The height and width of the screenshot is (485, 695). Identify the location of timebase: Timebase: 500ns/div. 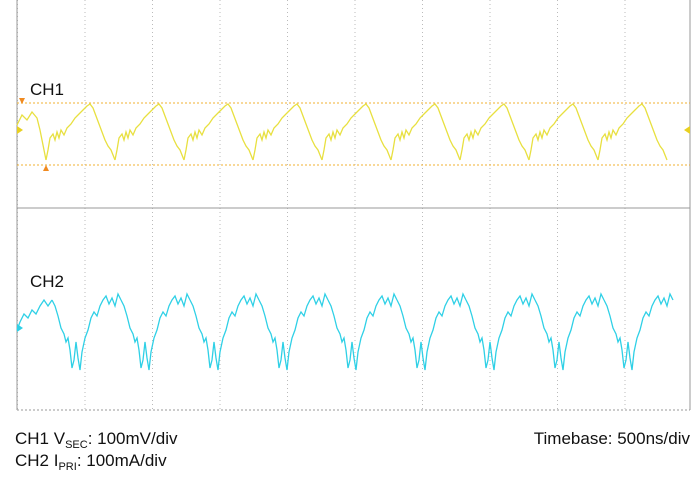
(612, 438).